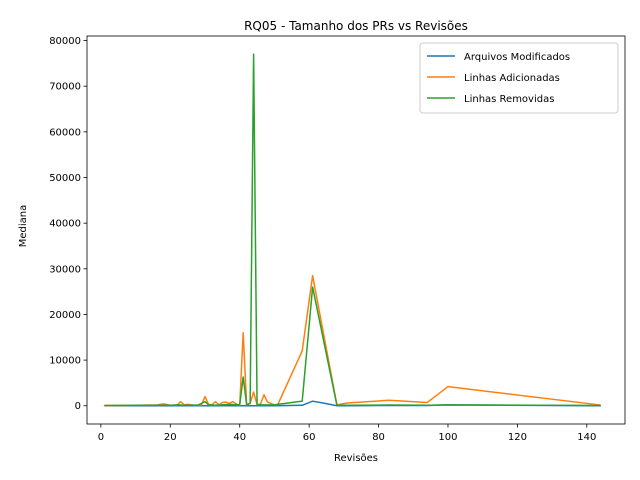 This screenshot has height=480, width=640. I want to click on y-tick-label: 0, so click(78, 406).